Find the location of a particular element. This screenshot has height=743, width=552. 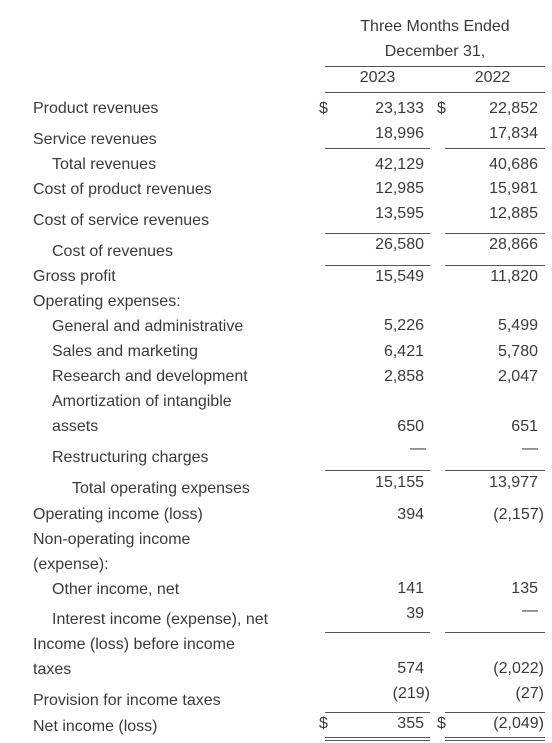

cell-value: 650 is located at coordinates (410, 426).